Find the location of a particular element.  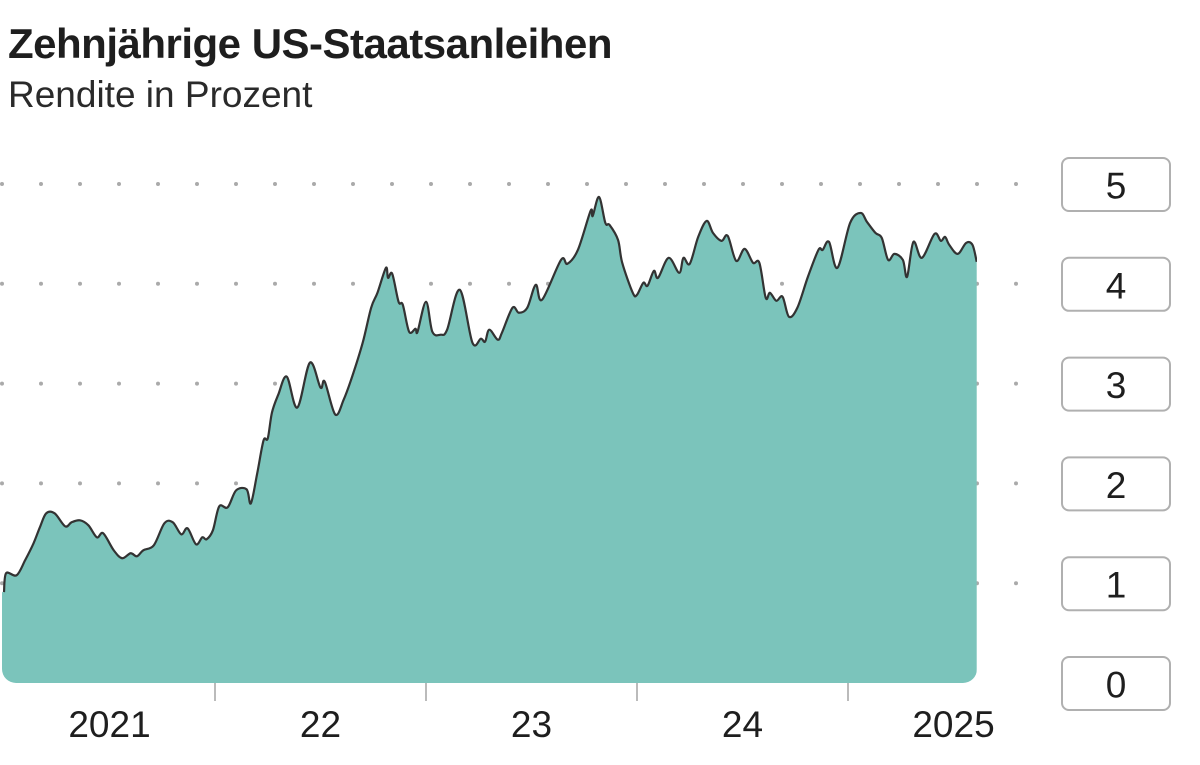

chart-title: Zehnjährige US-Staatsanleihen is located at coordinates (310, 43).